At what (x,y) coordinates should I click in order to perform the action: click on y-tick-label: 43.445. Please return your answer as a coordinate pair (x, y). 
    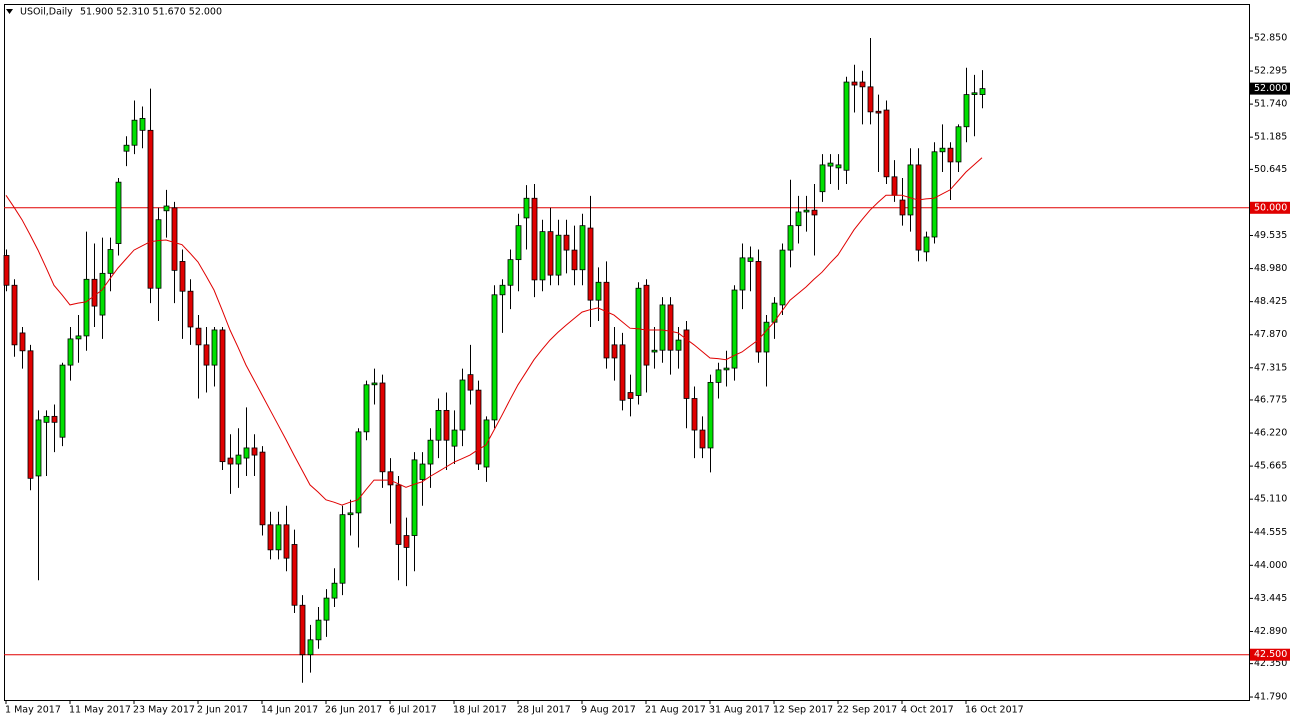
    Looking at the image, I should click on (1270, 598).